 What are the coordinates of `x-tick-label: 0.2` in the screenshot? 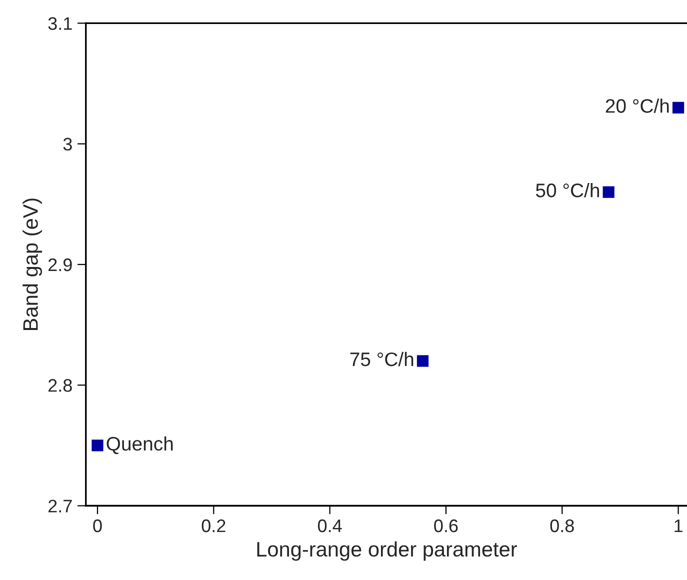 It's located at (214, 525).